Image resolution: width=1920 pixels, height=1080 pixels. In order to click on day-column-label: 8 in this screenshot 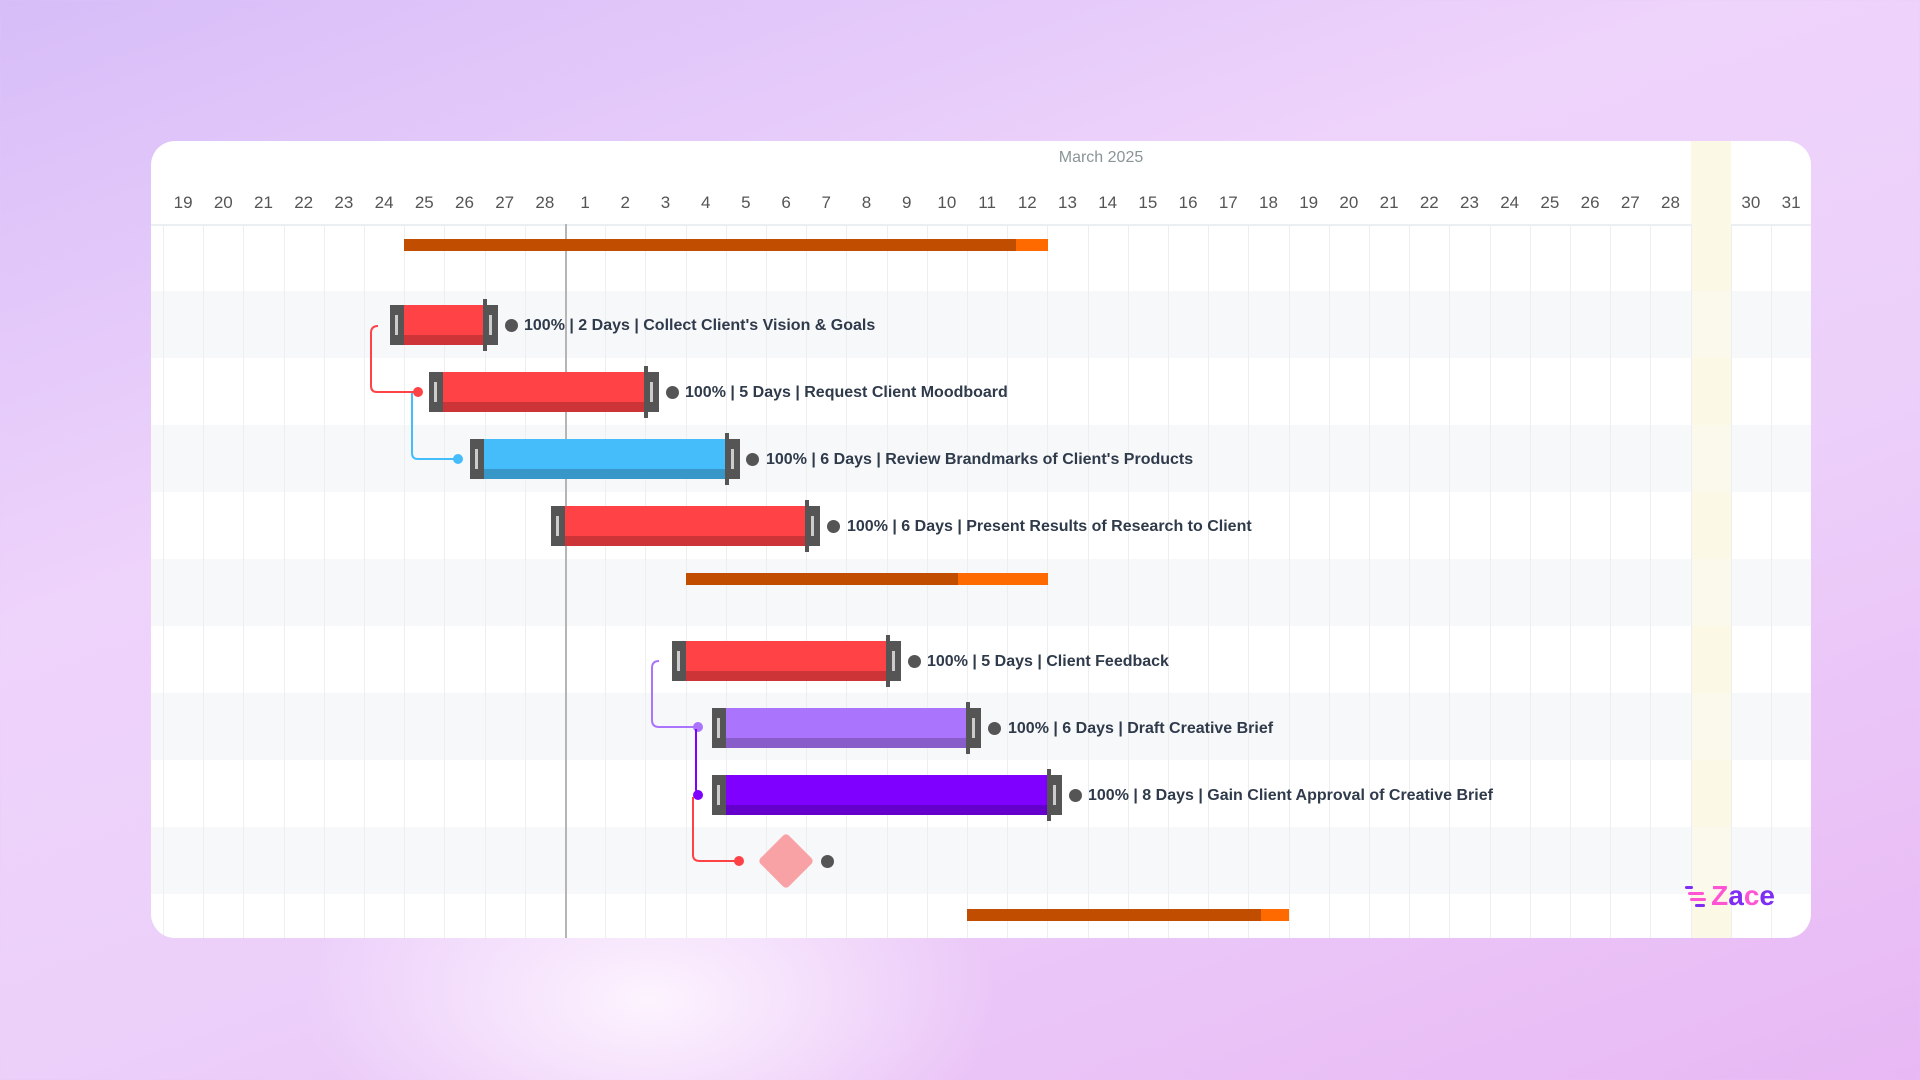, I will do `click(866, 202)`.